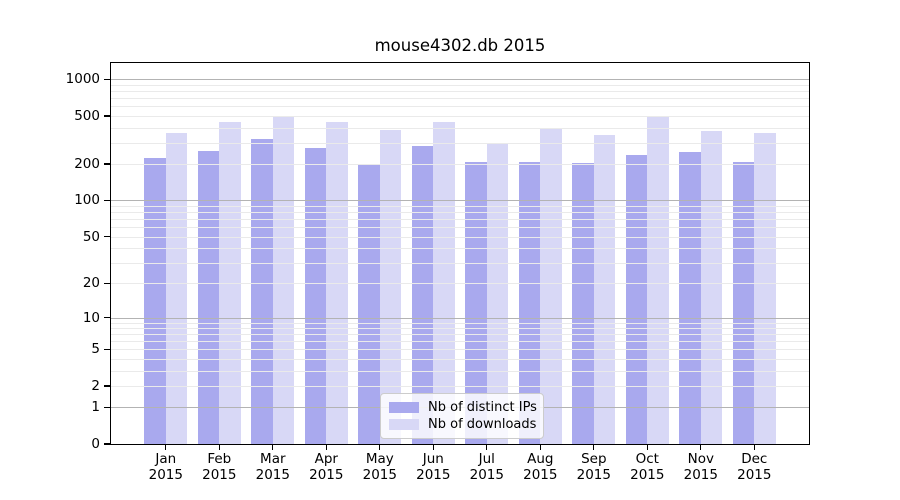  I want to click on y-tick-label-50: 50, so click(91, 236).